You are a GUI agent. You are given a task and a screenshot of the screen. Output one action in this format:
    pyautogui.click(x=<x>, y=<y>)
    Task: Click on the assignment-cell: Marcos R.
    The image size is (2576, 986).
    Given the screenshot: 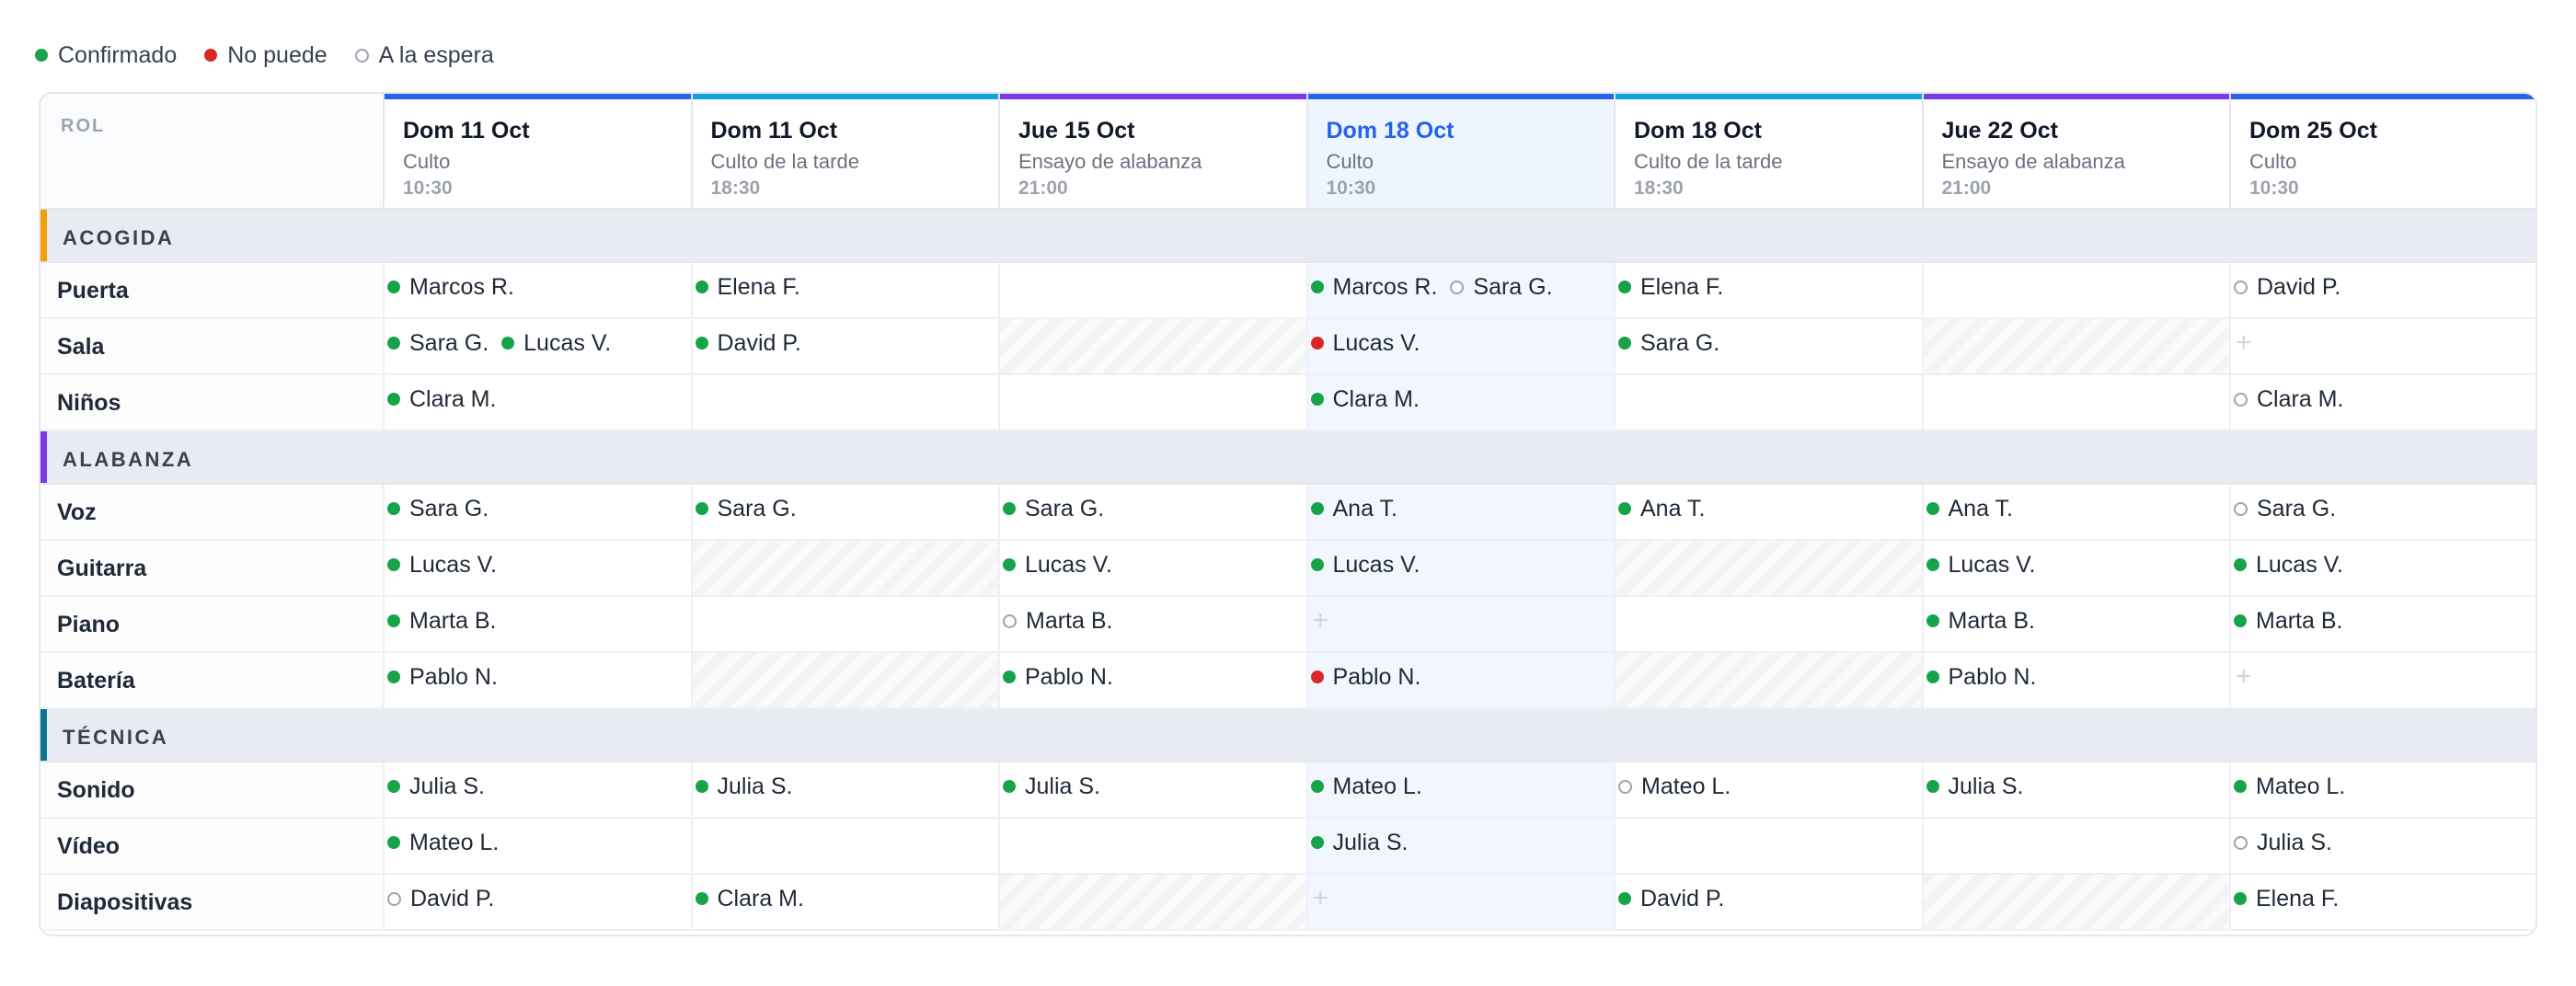 What is the action you would take?
    pyautogui.click(x=537, y=290)
    